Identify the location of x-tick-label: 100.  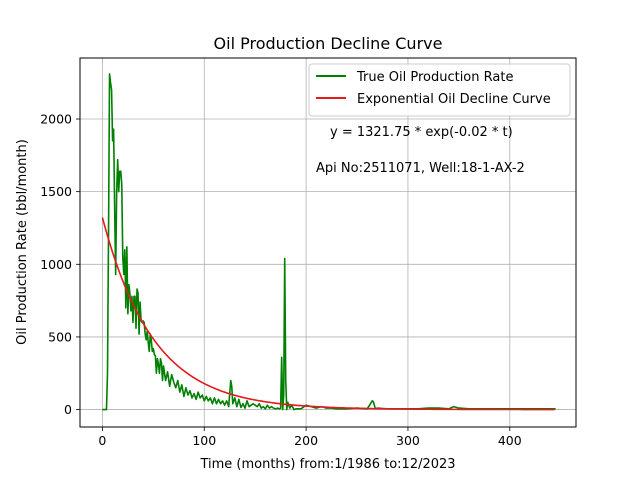
(204, 440).